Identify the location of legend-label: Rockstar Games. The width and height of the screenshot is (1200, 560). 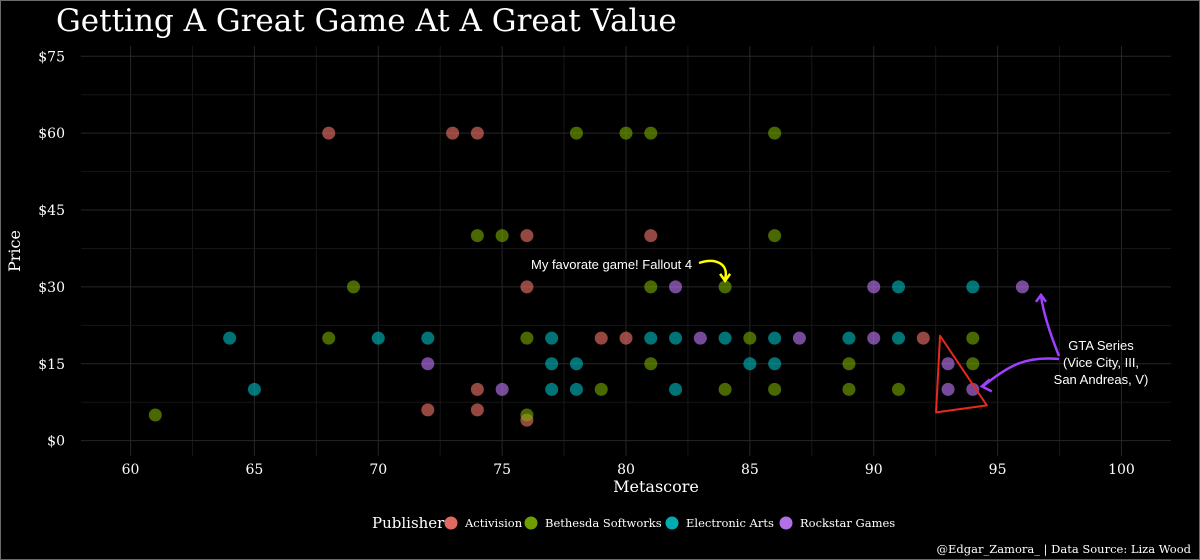
(847, 523).